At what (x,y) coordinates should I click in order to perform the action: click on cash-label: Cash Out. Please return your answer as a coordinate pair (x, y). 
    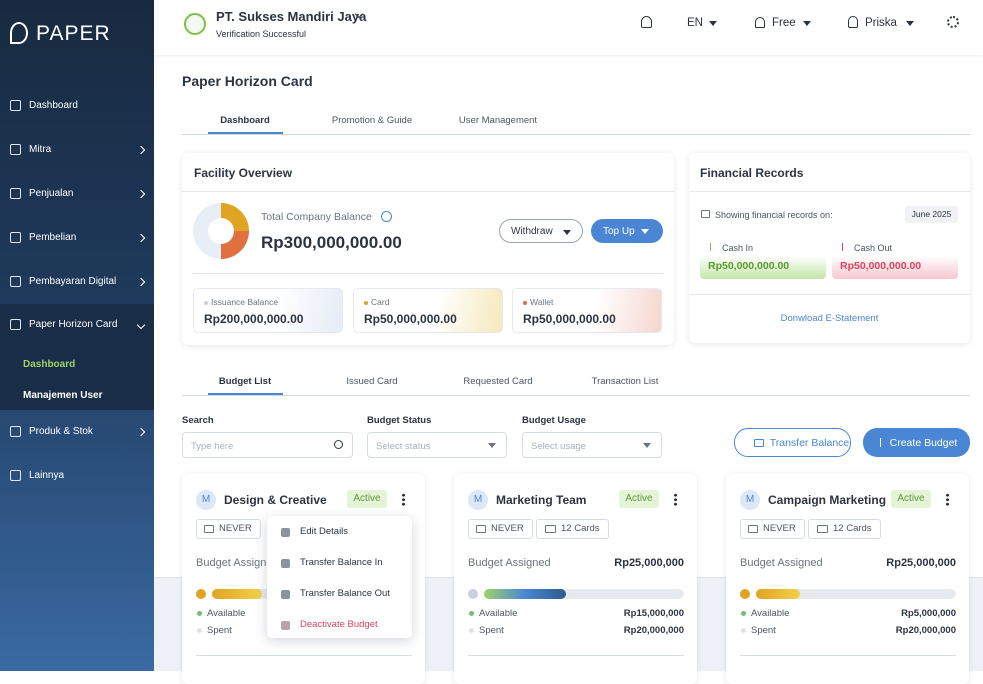
    Looking at the image, I should click on (873, 248).